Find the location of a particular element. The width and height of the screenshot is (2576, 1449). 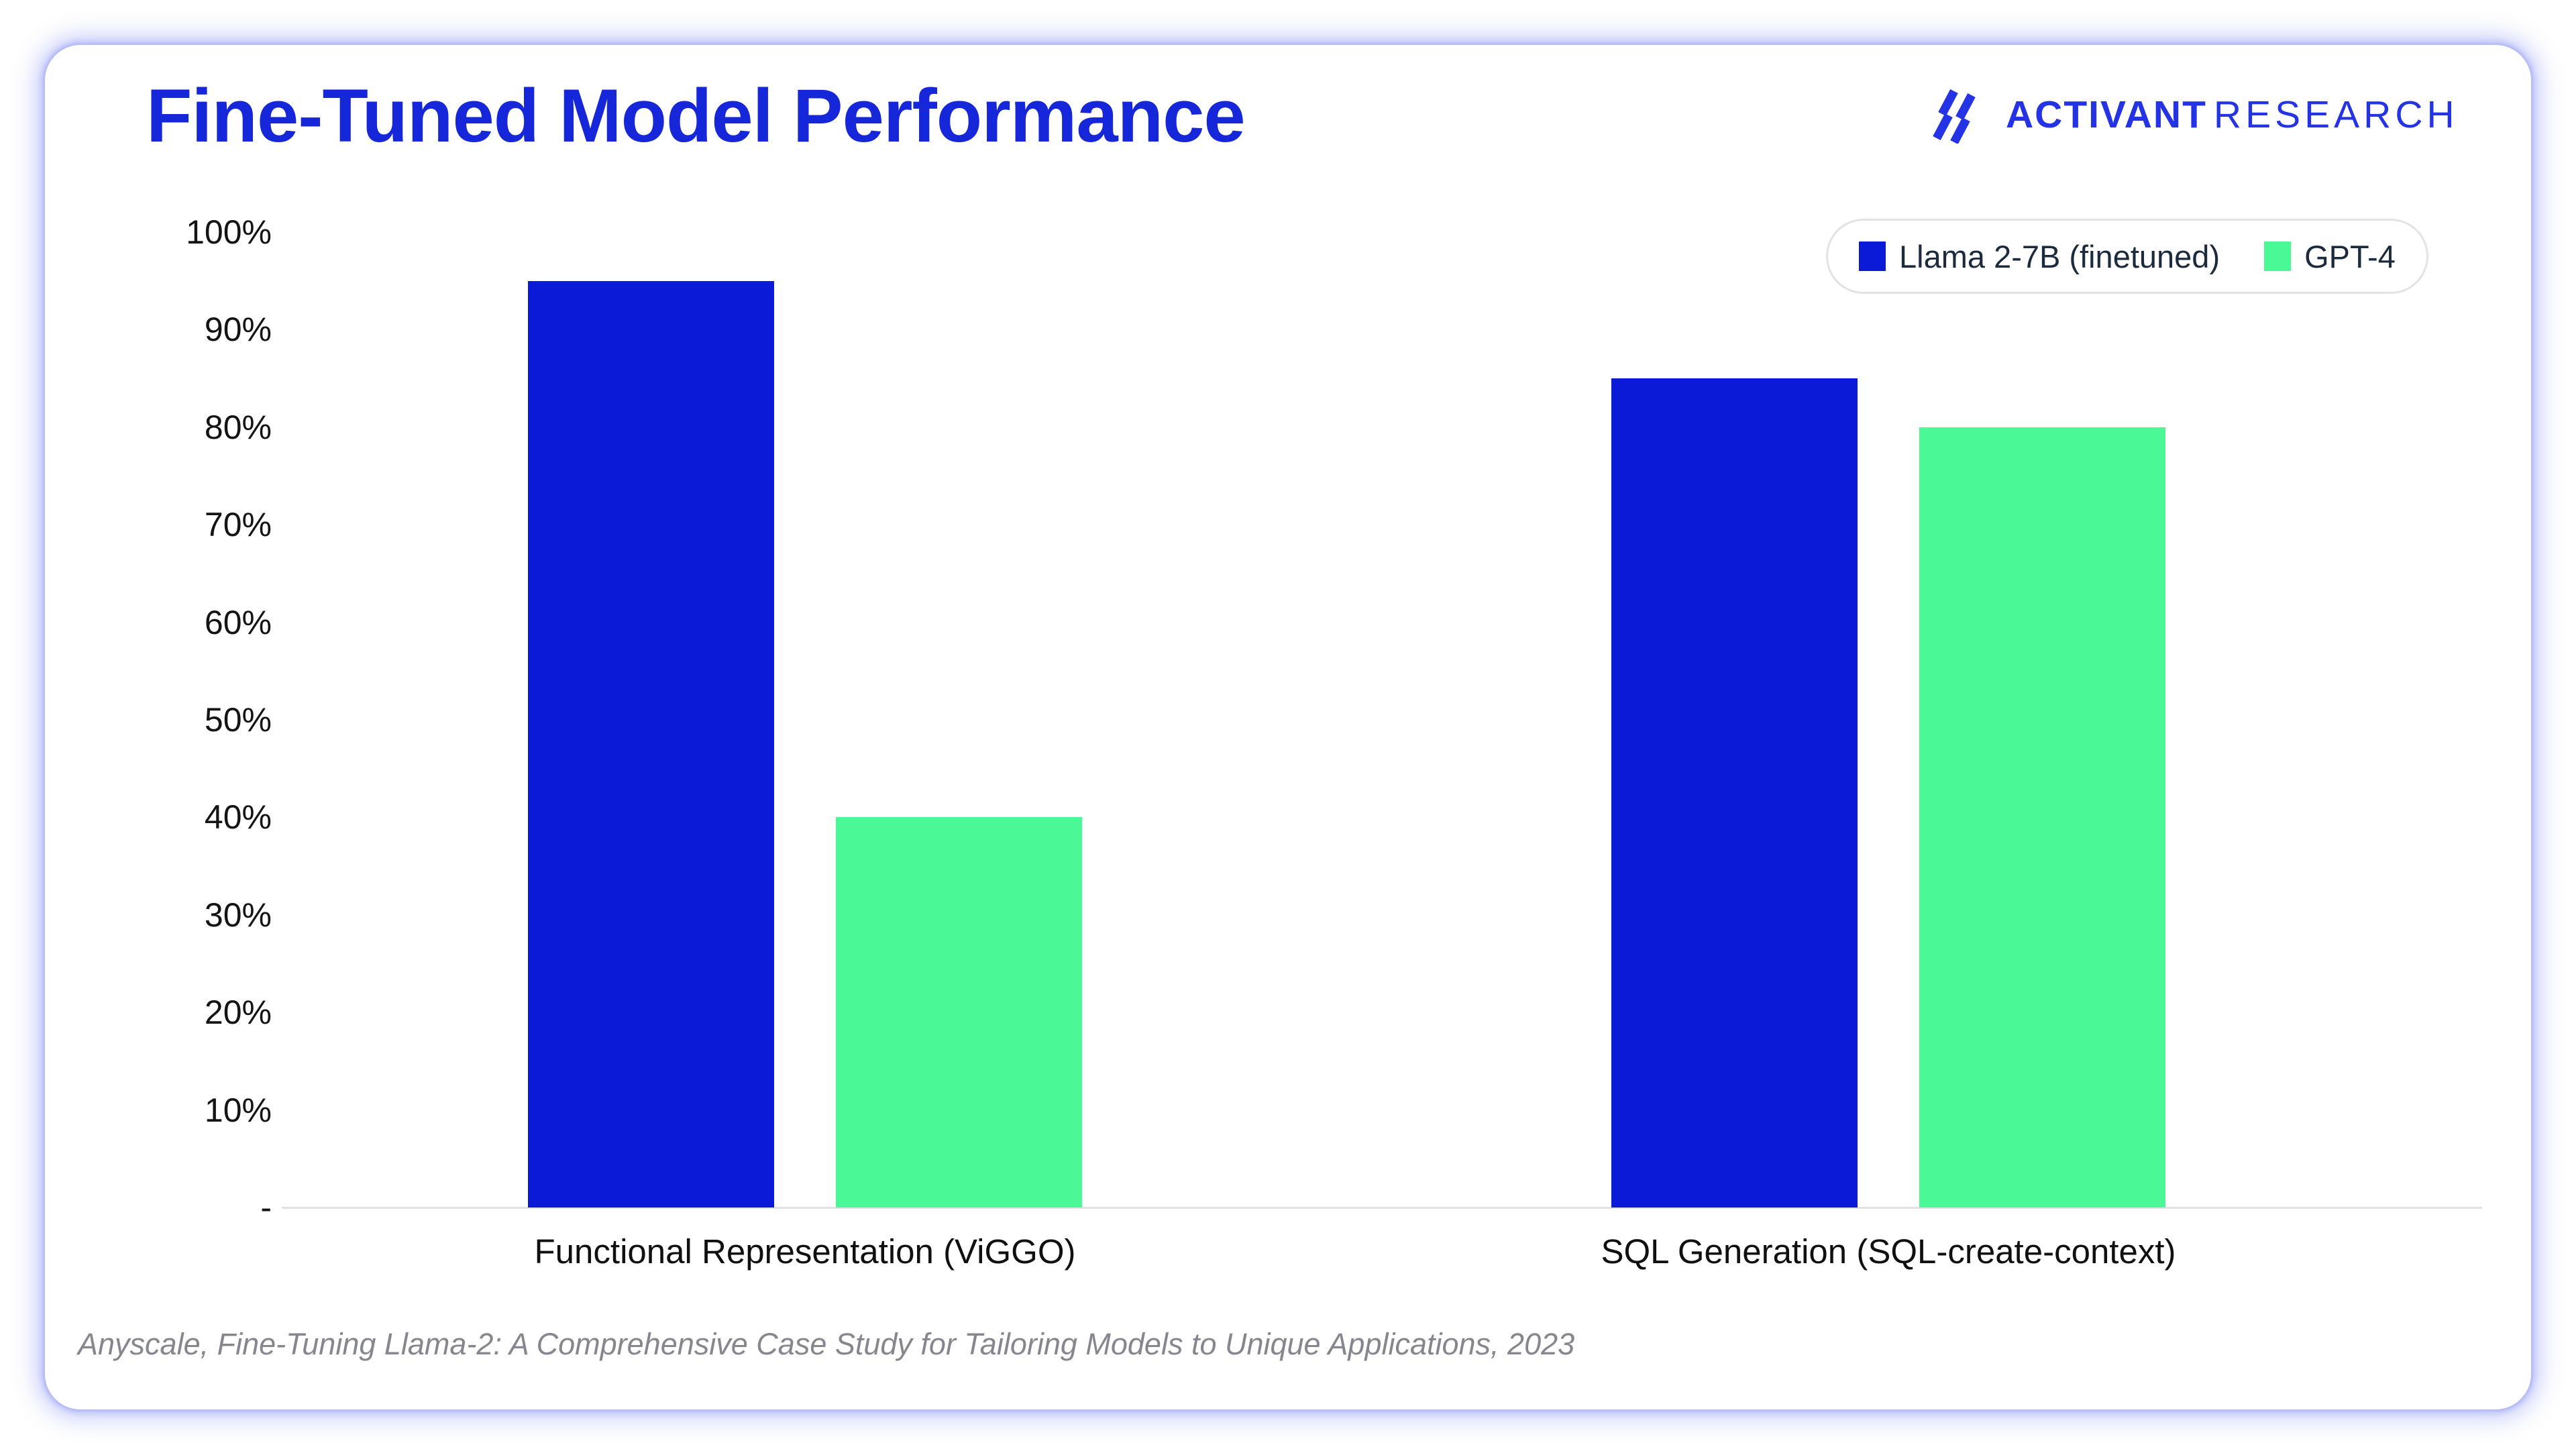

legend-item: GPT-4 is located at coordinates (2330, 256).